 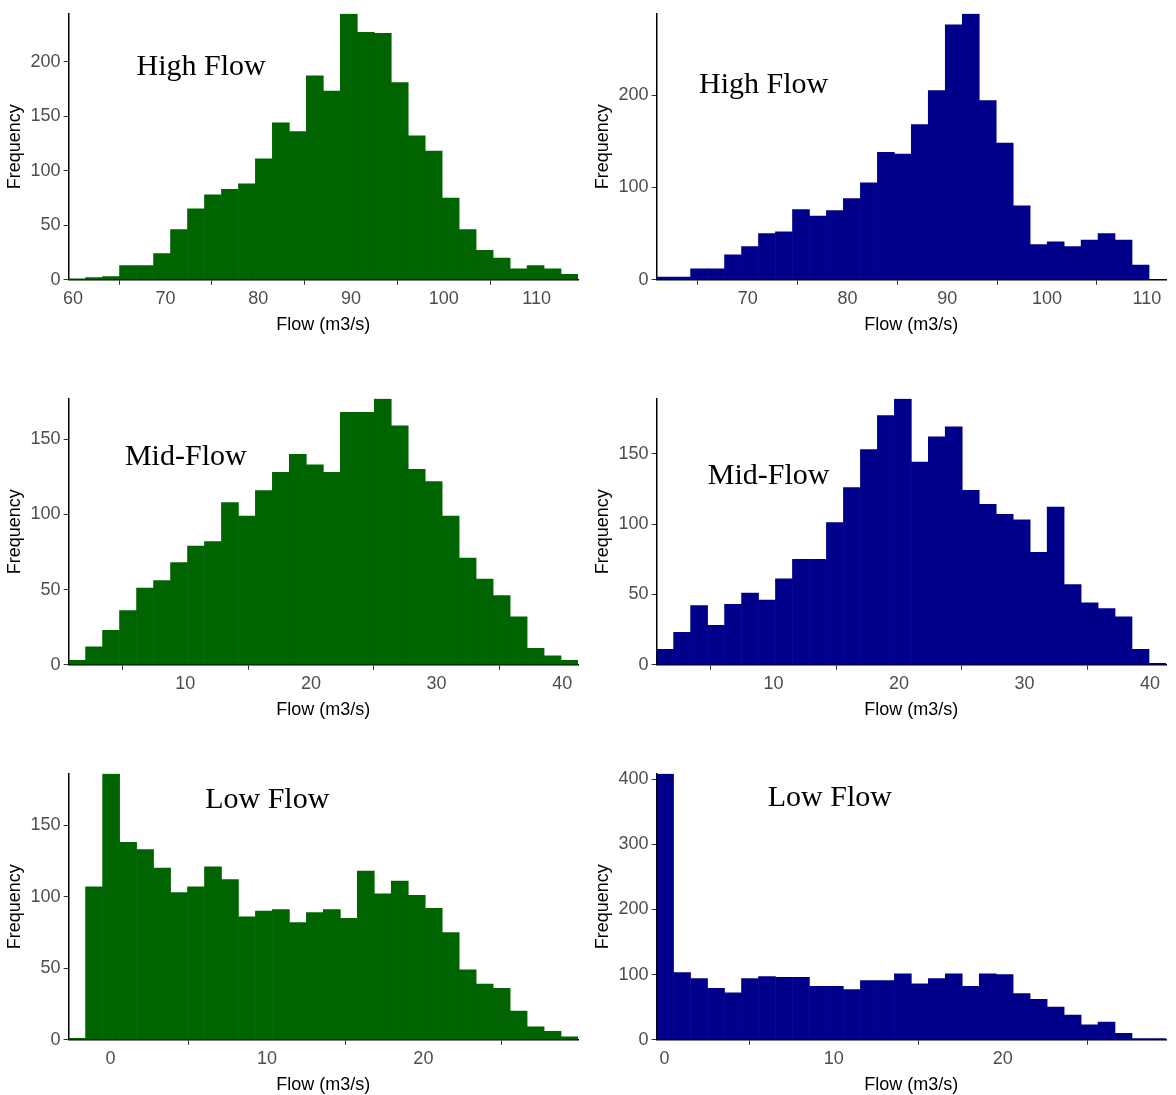 I want to click on y-tick-label: 400, so click(x=633, y=777).